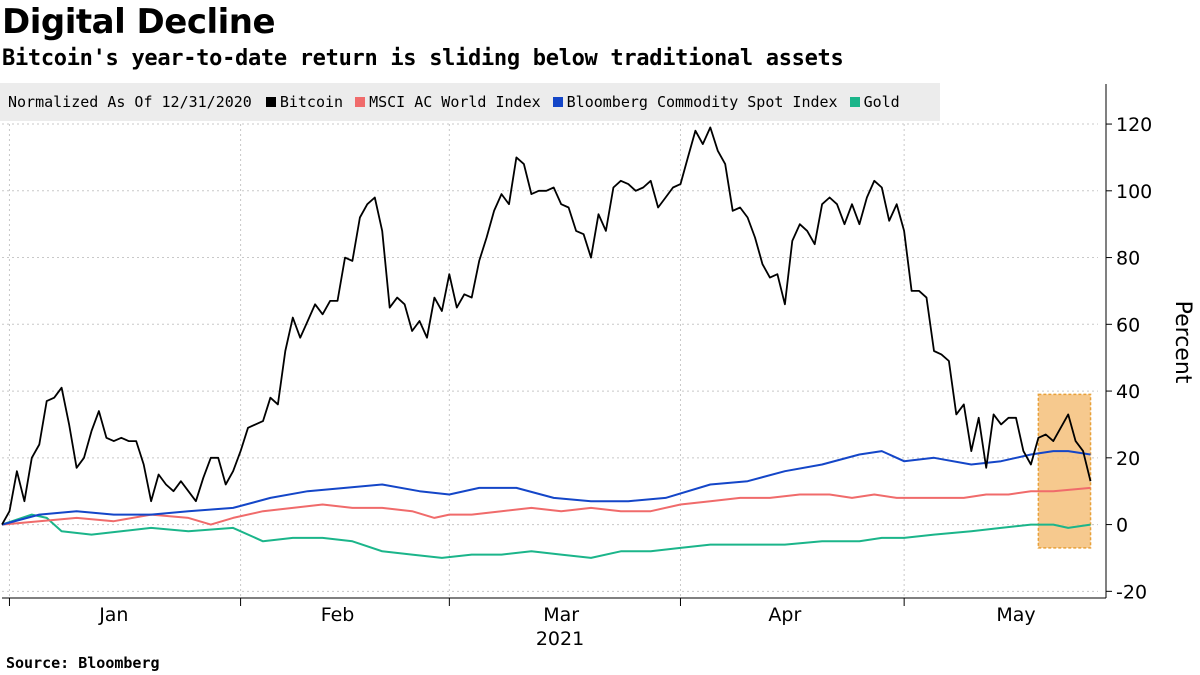  Describe the element at coordinates (139, 22) in the screenshot. I see `chart-title: Digital Decline` at that location.